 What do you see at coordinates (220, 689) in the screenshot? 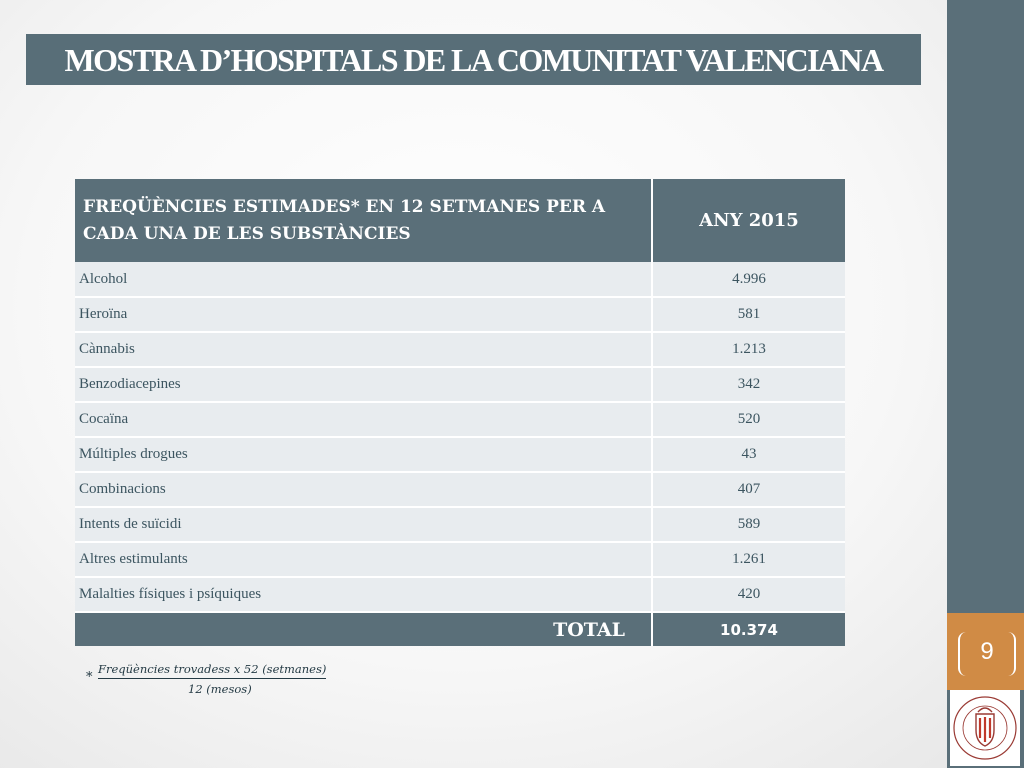
I see `footnote-denominator: 12 (mesos)` at bounding box center [220, 689].